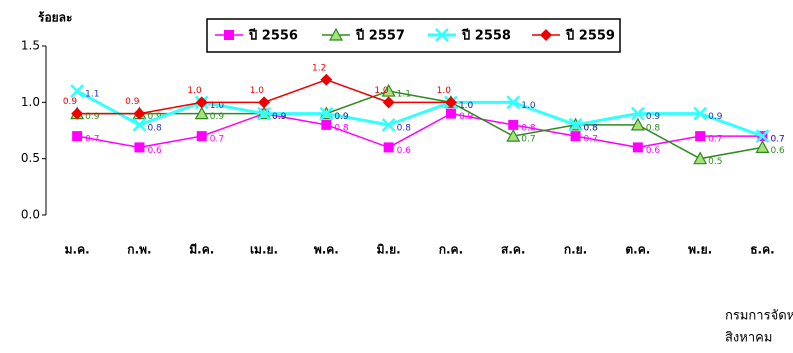 Image resolution: width=793 pixels, height=353 pixels. What do you see at coordinates (513, 250) in the screenshot?
I see `x-tick-label: ส.ค.` at bounding box center [513, 250].